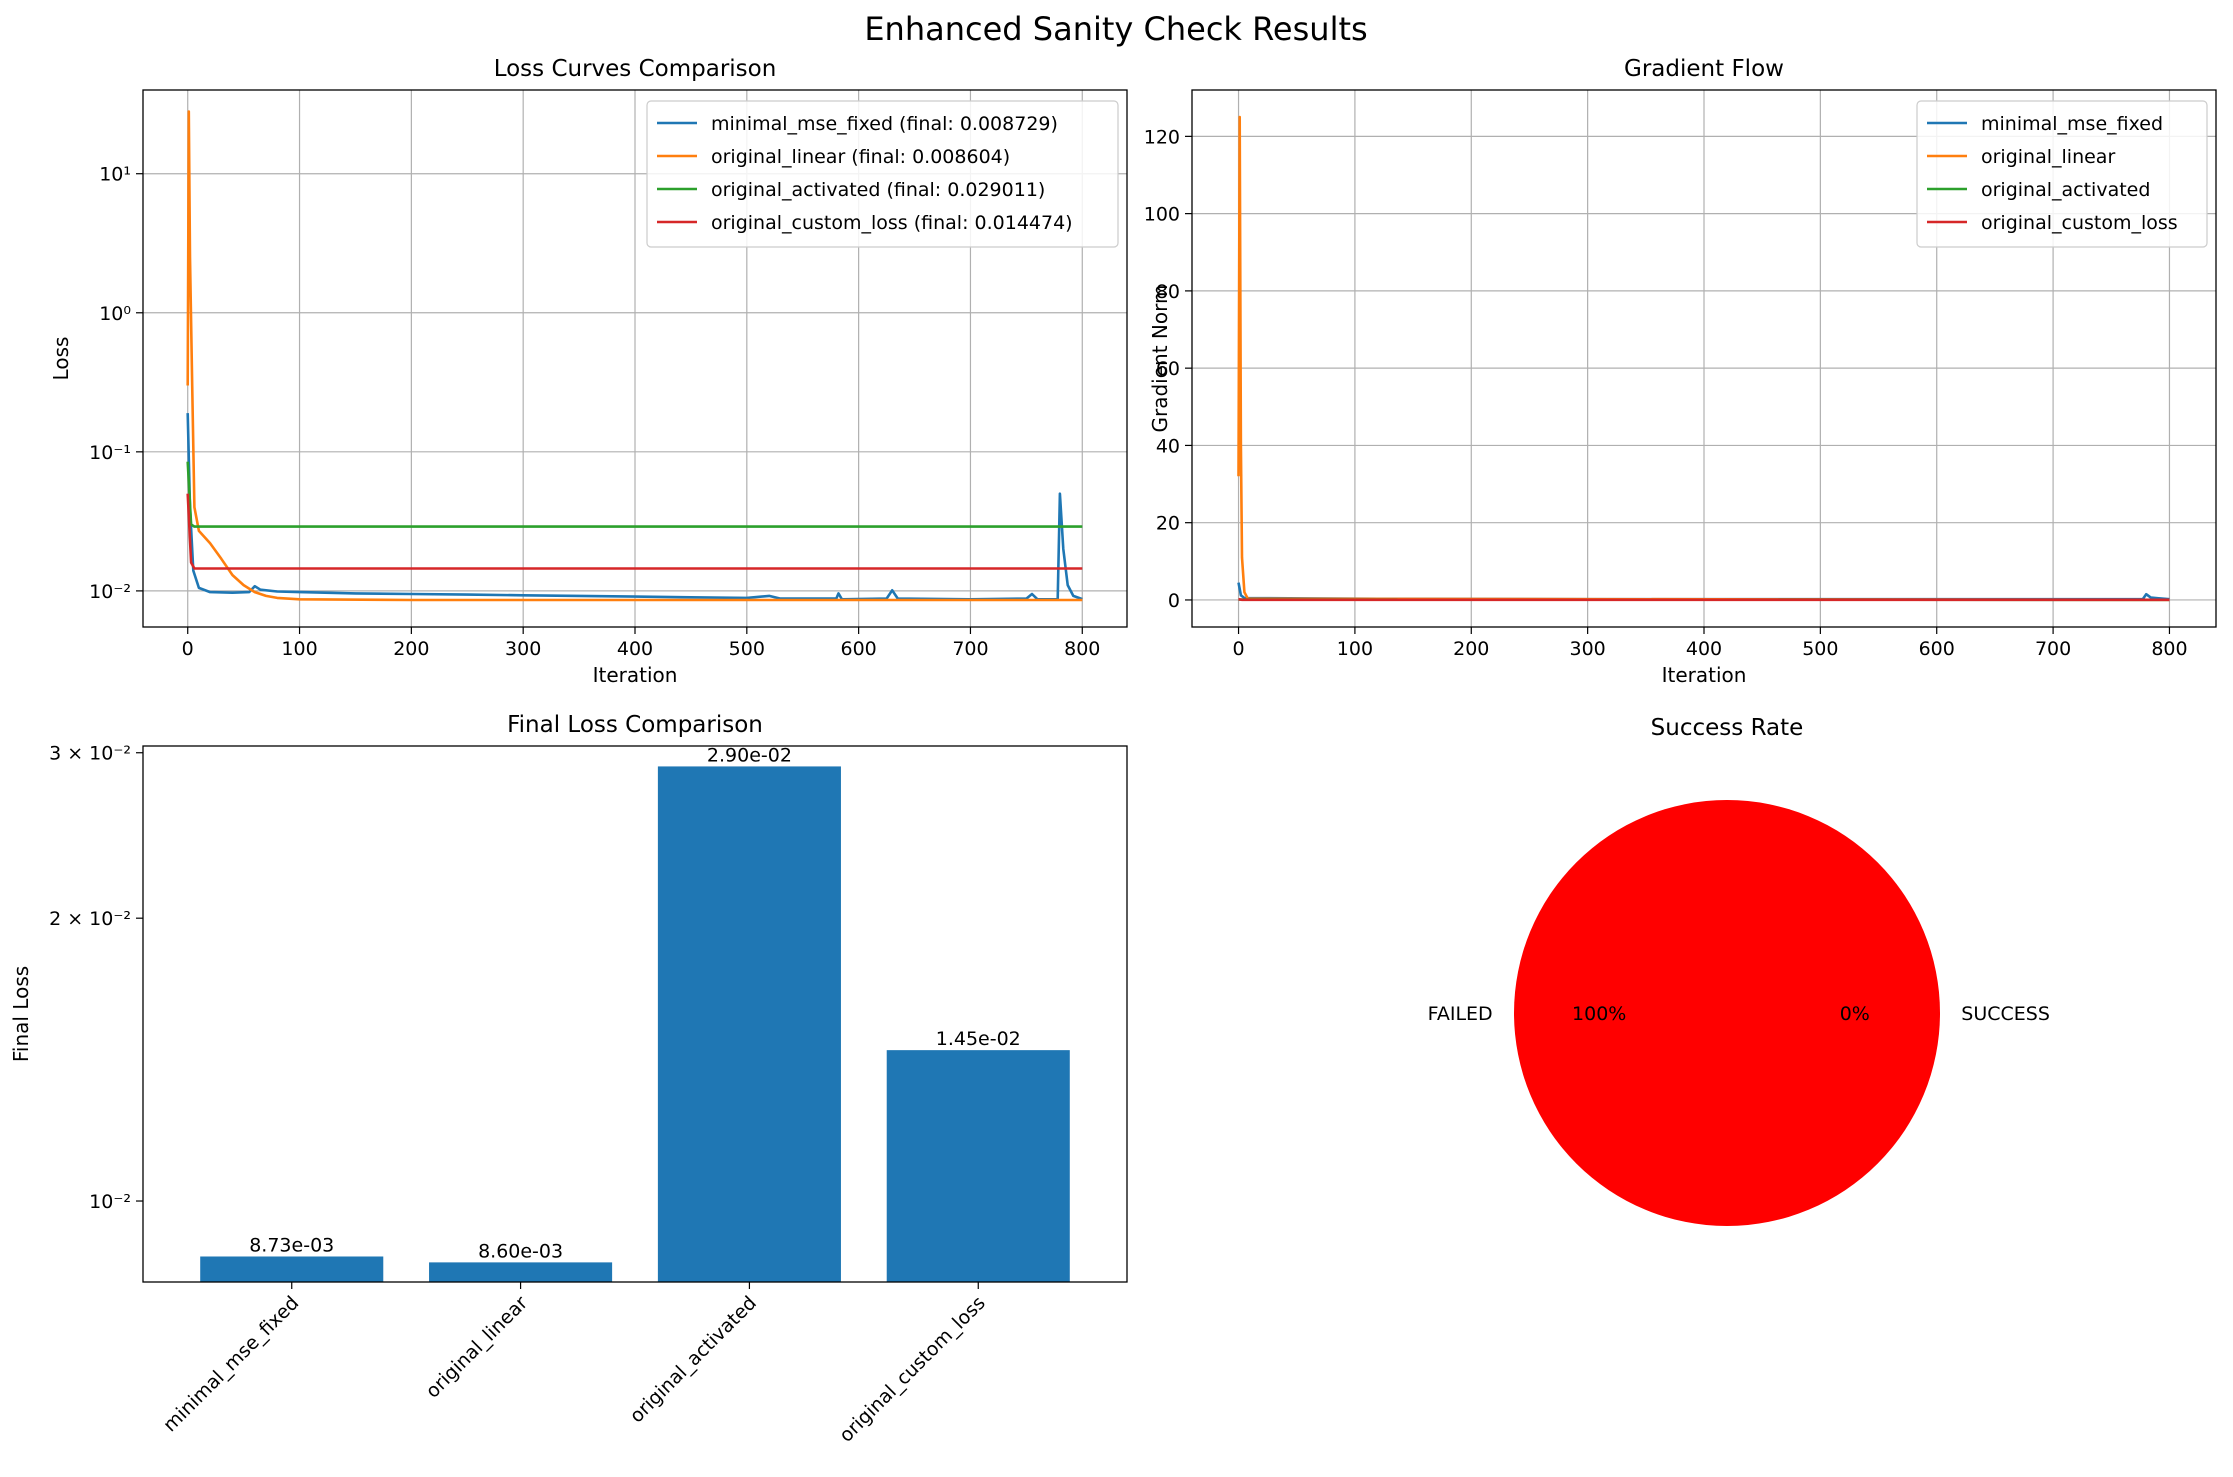 The image size is (2233, 1477). I want to click on bar-data-label-3: 1.45e-02, so click(978, 1039).